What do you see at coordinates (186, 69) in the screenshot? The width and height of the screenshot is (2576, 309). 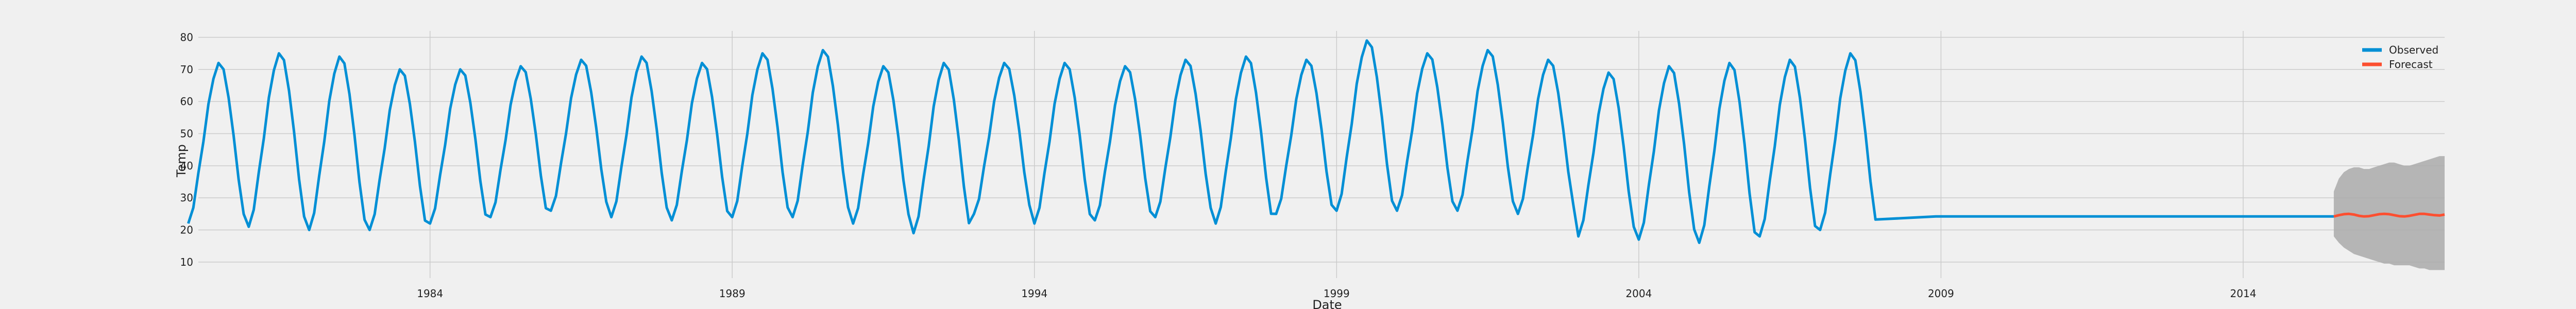 I see `y-tick-label-70: 70` at bounding box center [186, 69].